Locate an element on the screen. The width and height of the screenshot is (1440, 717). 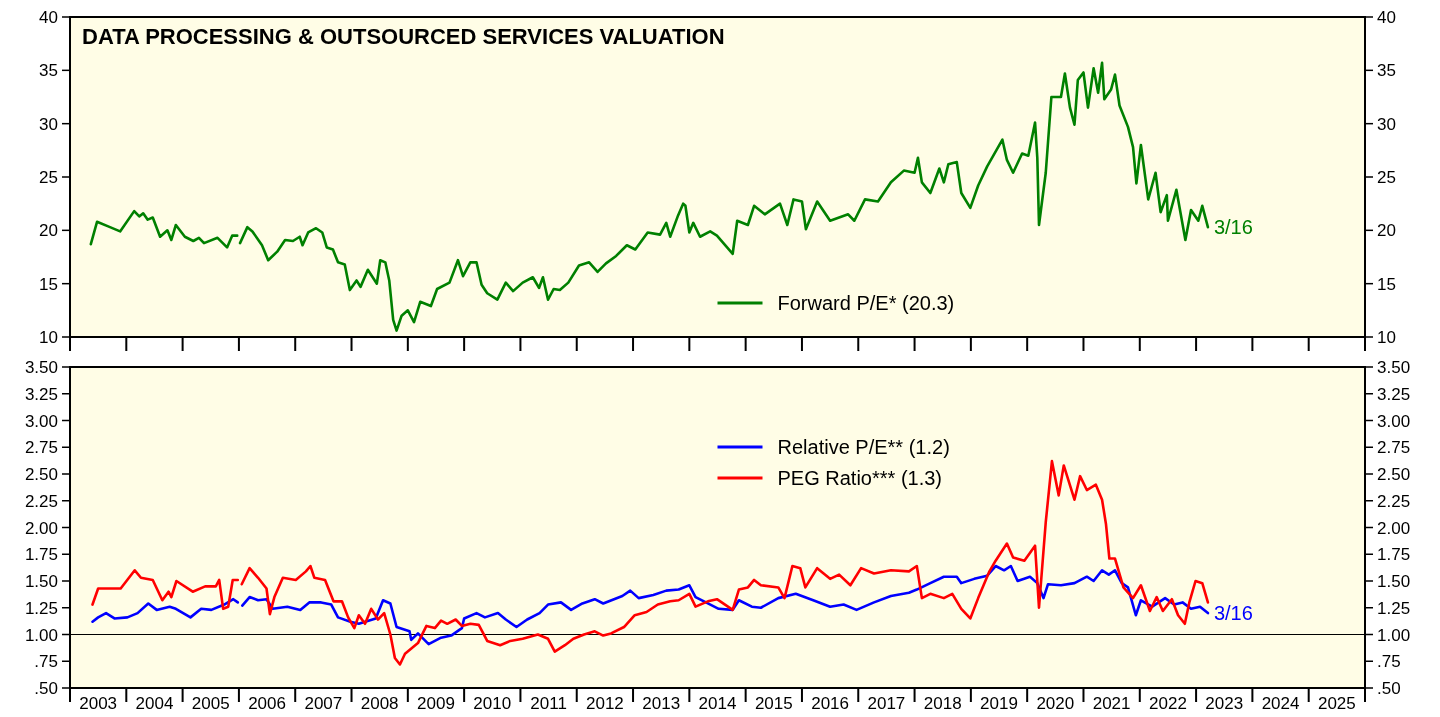
y2-tick-label: 3.50 is located at coordinates (1394, 367).